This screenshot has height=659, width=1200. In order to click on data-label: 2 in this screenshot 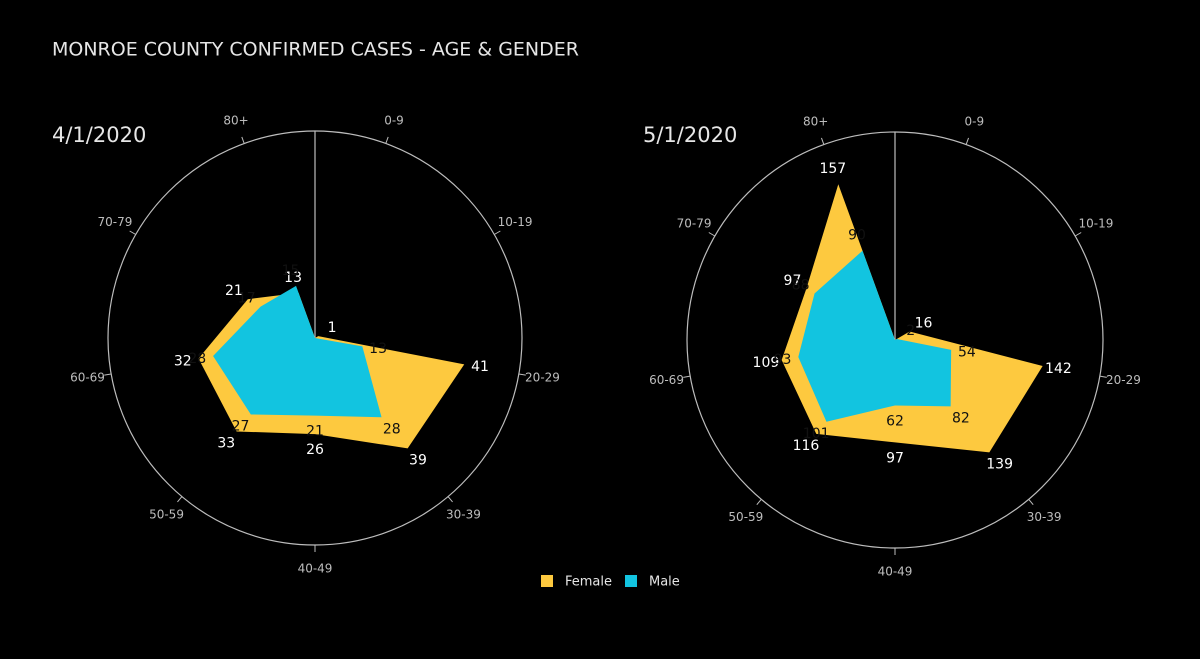, I will do `click(910, 331)`.